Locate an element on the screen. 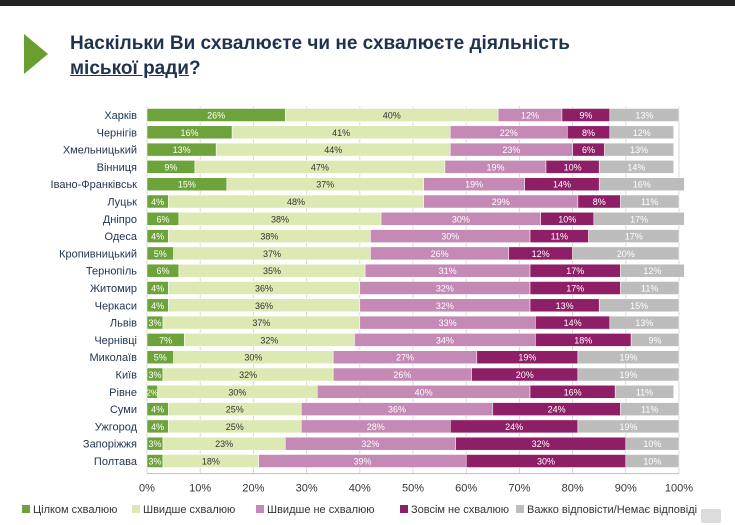  data-label: 2% is located at coordinates (153, 392).